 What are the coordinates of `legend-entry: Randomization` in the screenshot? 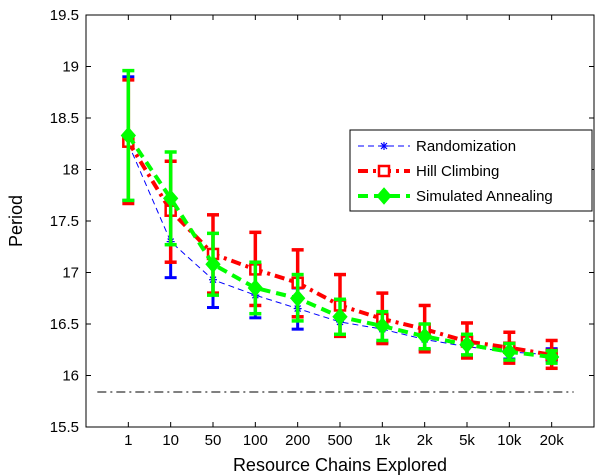 It's located at (437, 146).